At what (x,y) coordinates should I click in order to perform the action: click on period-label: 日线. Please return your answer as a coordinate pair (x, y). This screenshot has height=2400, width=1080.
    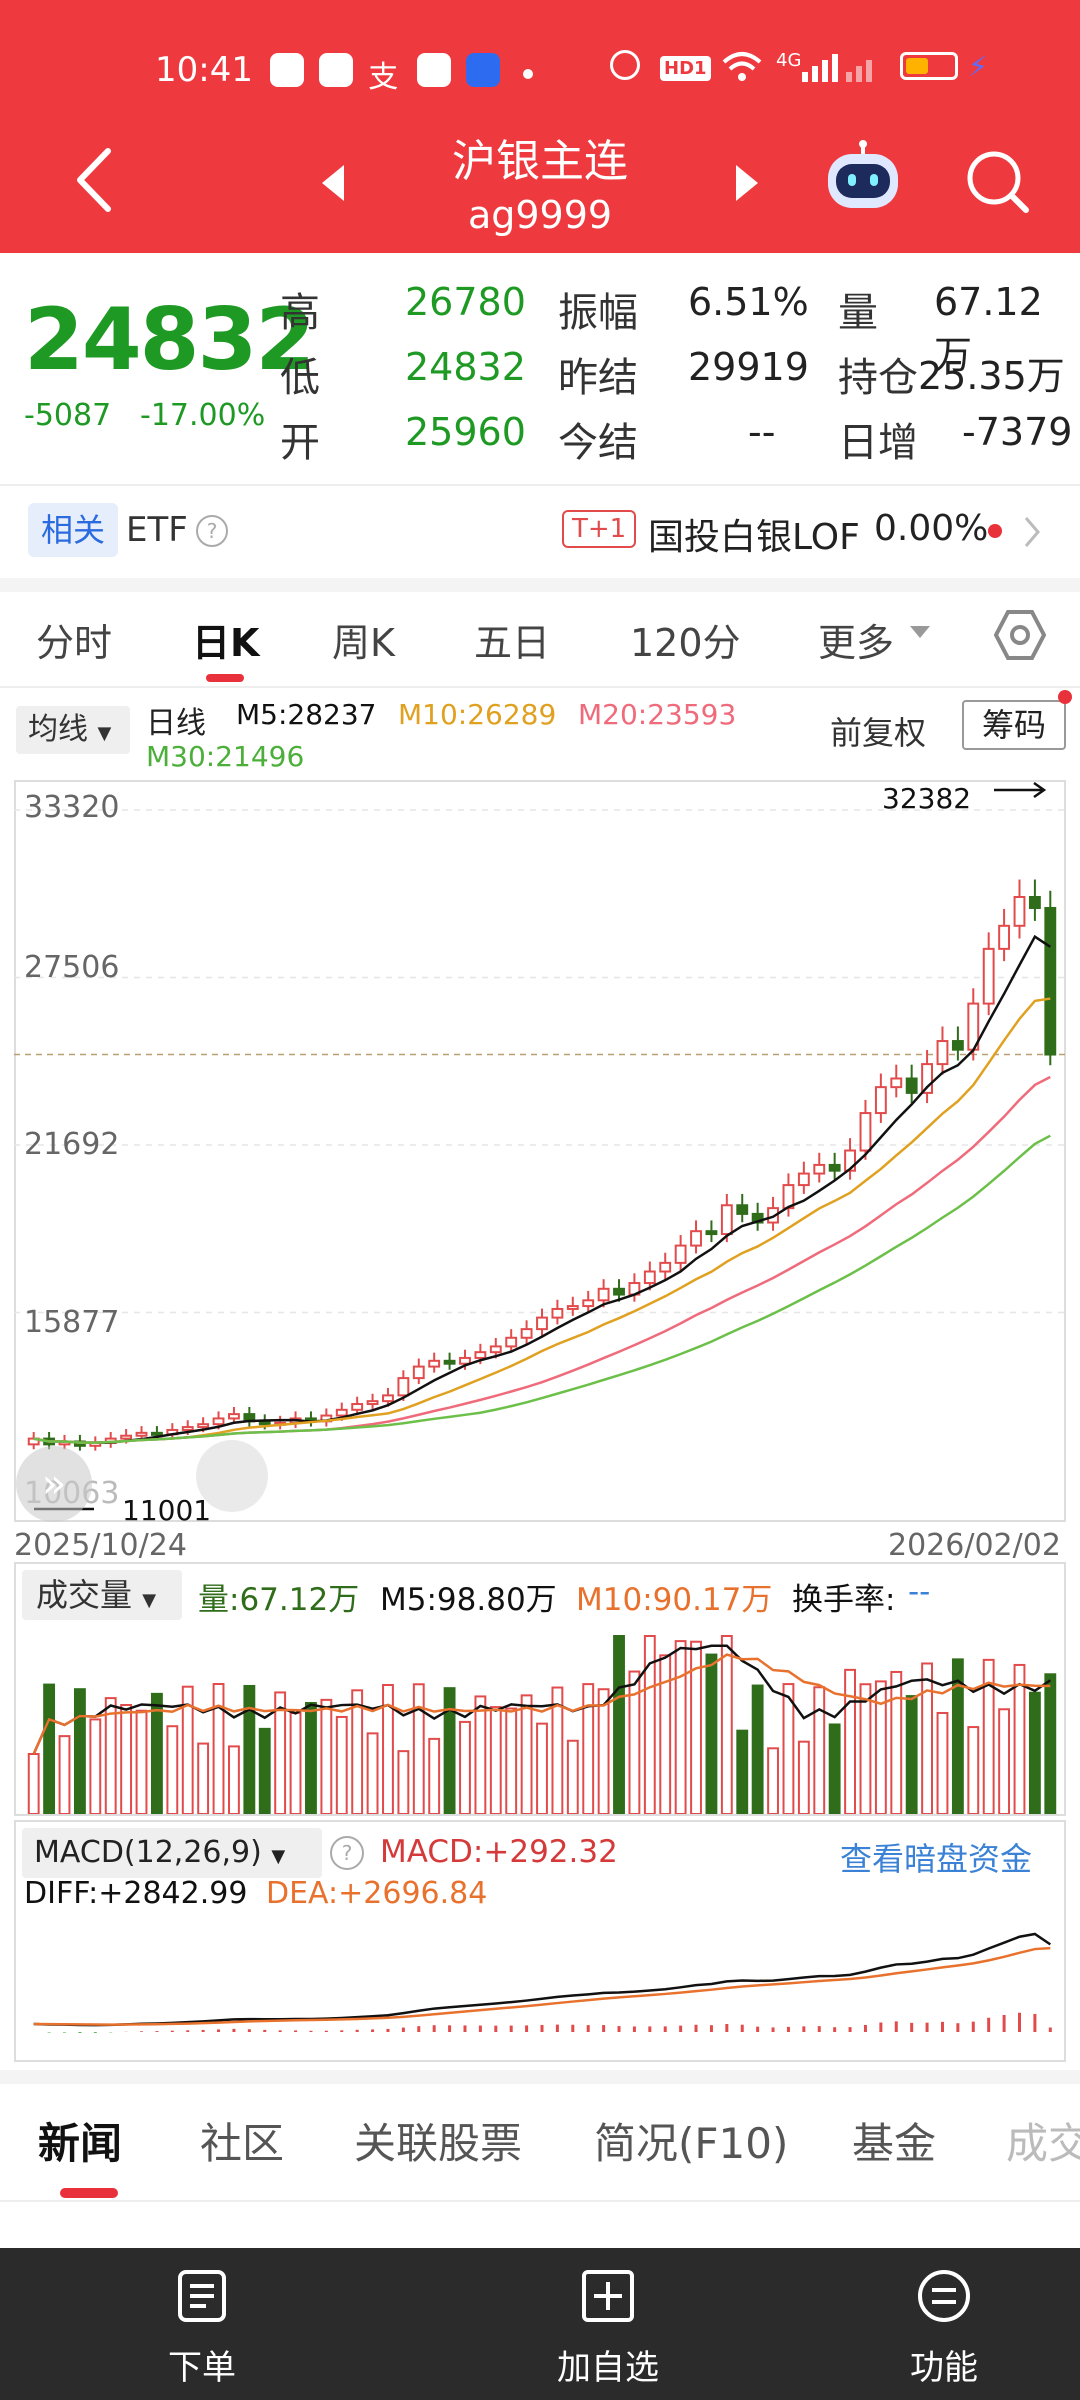
    Looking at the image, I should click on (176, 723).